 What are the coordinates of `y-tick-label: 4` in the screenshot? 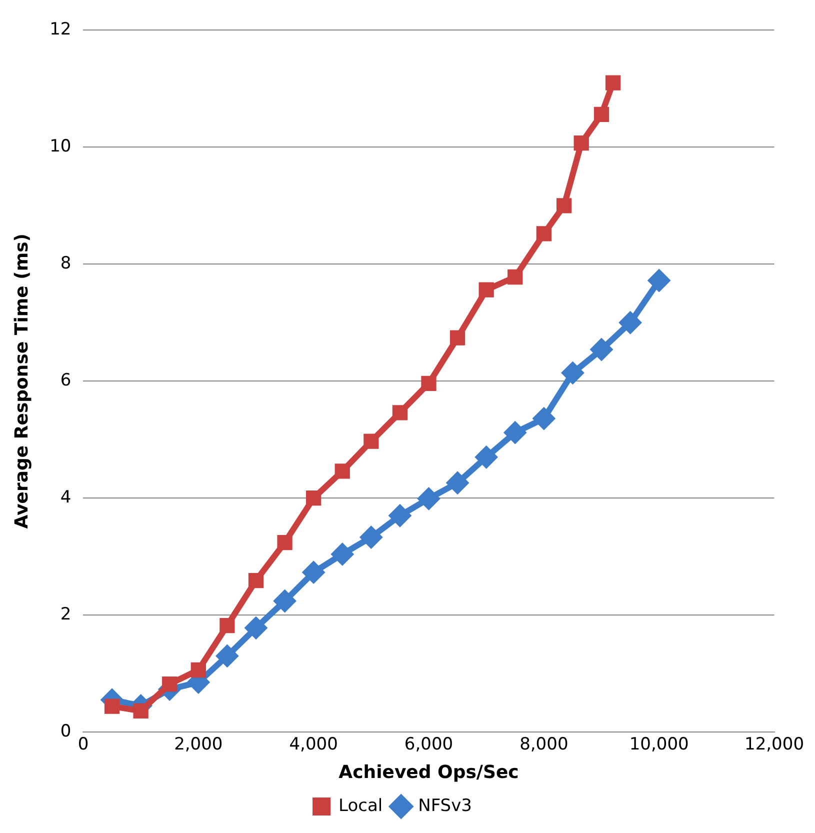 It's located at (66, 497).